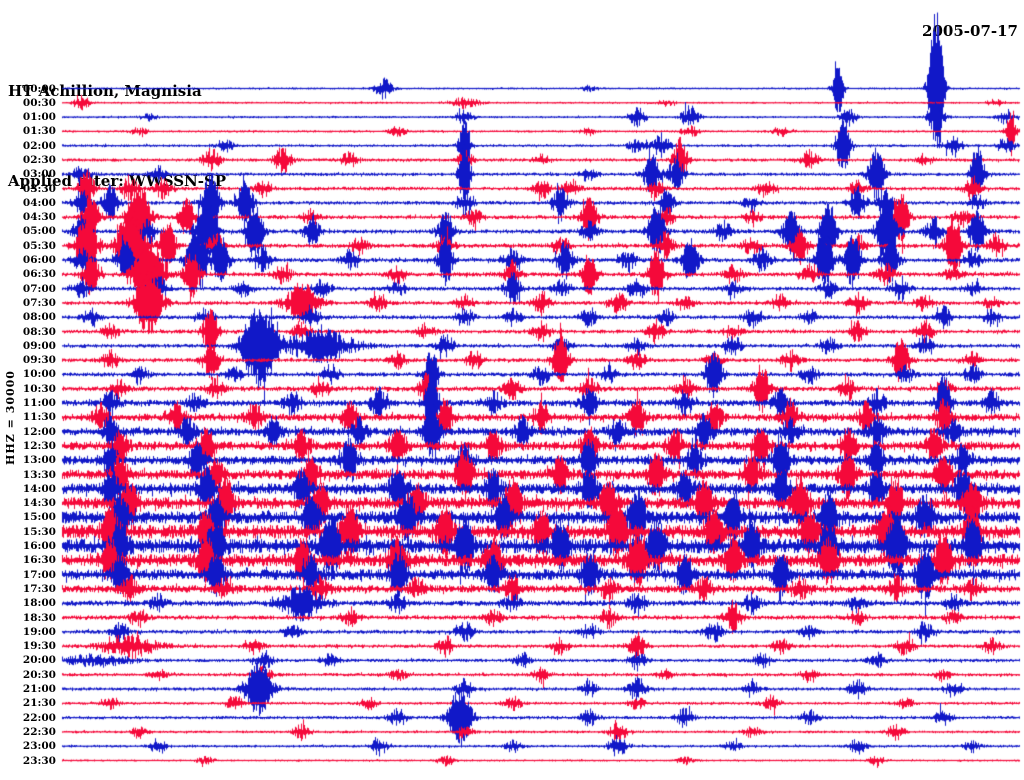 This screenshot has width=1024, height=780. Describe the element at coordinates (39, 660) in the screenshot. I see `time-label: 20:00` at that location.